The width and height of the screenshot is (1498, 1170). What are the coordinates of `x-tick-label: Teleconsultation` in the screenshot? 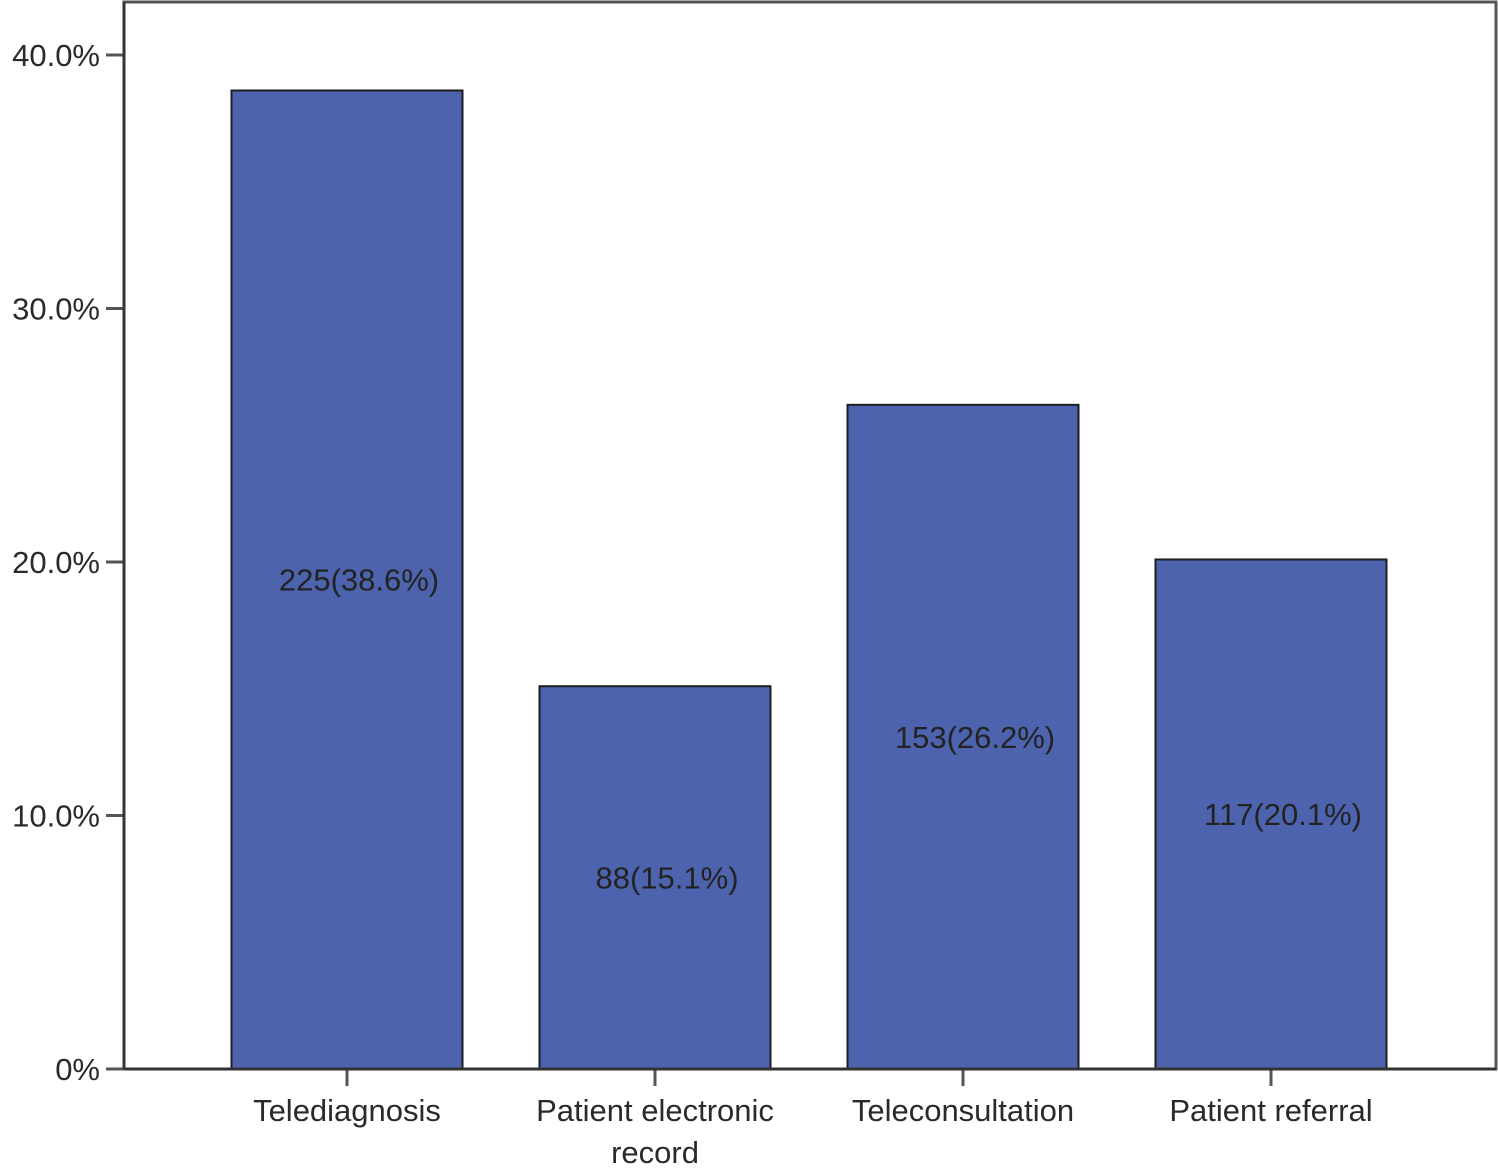 It's located at (963, 1110).